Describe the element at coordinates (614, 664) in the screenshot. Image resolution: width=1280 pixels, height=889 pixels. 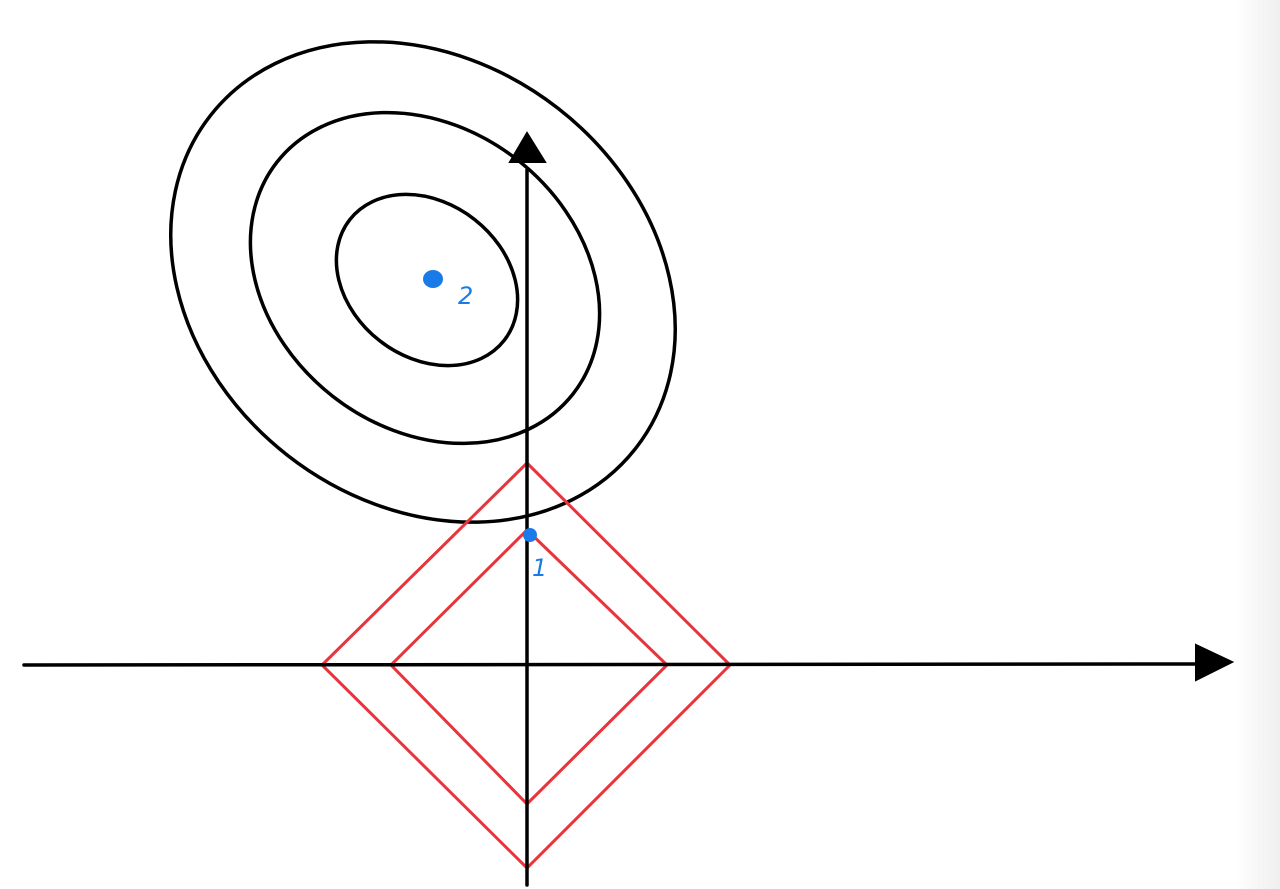
I see `x-axis` at that location.